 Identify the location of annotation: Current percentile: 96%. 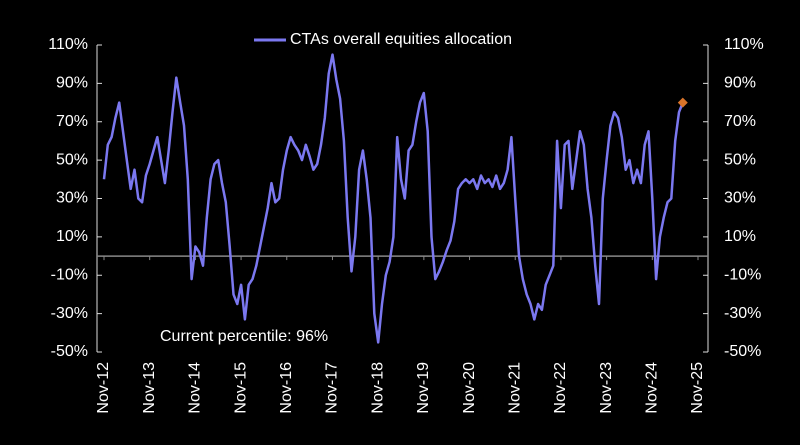
(244, 336).